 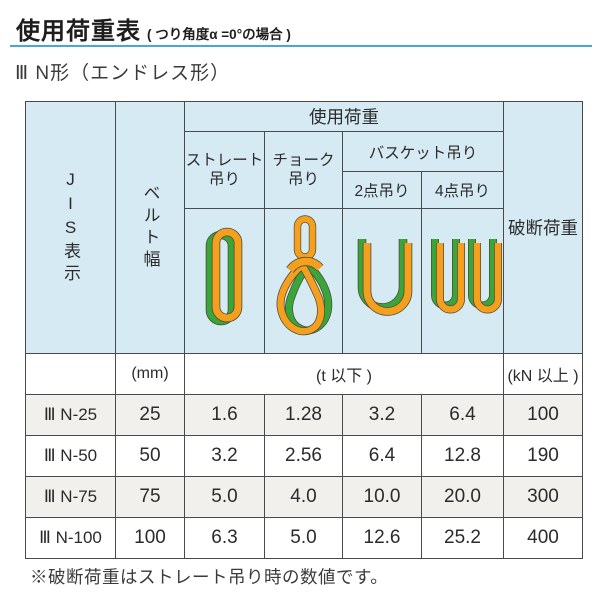 I want to click on table-row: Ⅲ N-25 25 1.6 1.28 3.2 6.4 100, so click(x=304, y=415).